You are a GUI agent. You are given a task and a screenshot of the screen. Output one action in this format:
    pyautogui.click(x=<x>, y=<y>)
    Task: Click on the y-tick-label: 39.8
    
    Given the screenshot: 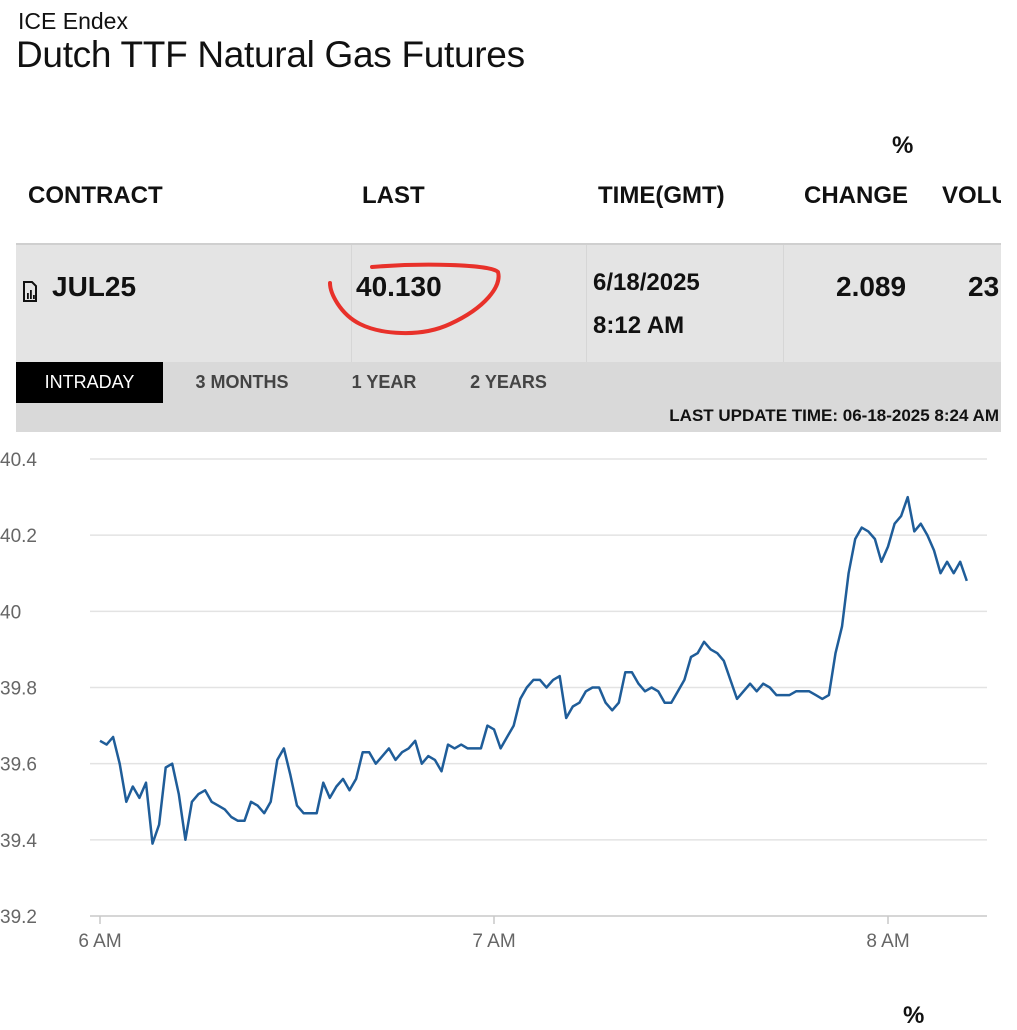 What is the action you would take?
    pyautogui.click(x=18, y=689)
    